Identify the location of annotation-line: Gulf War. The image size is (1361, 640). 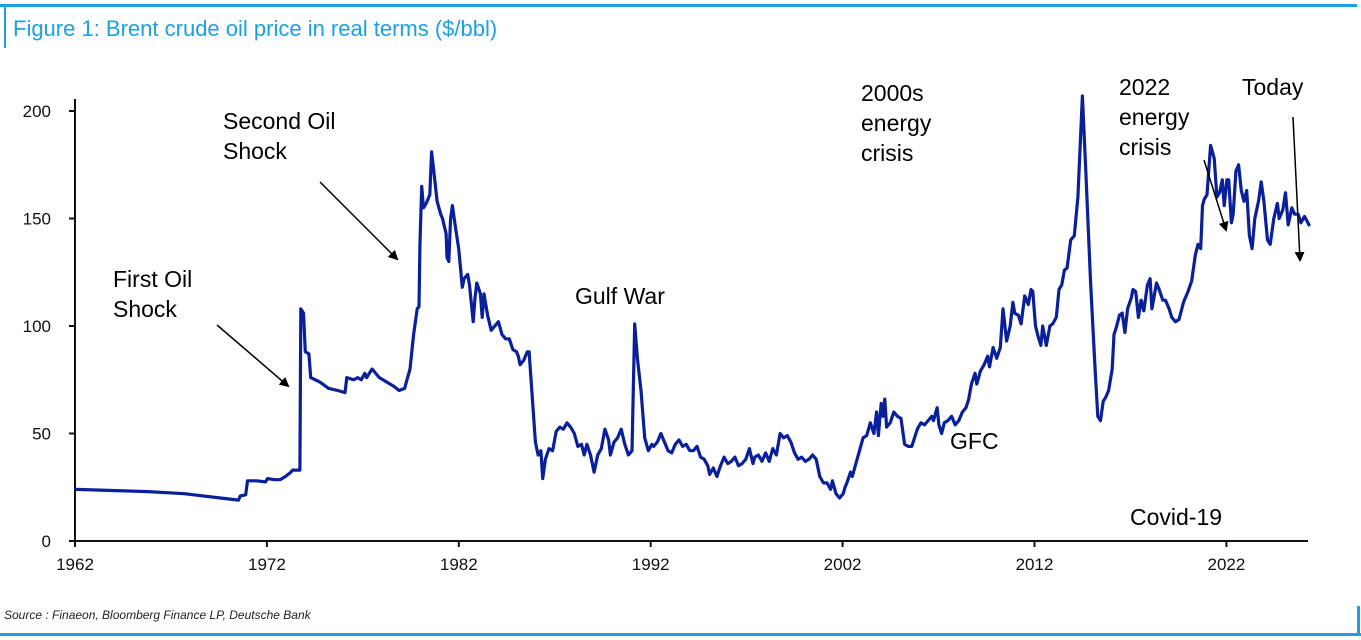
(620, 296).